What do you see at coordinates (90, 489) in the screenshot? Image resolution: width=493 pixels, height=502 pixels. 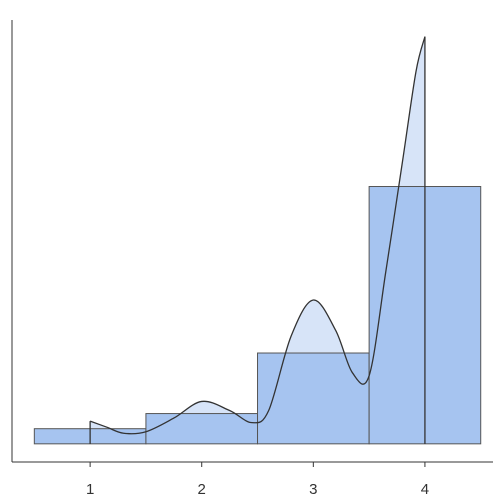 I see `x-tick-label: 1` at bounding box center [90, 489].